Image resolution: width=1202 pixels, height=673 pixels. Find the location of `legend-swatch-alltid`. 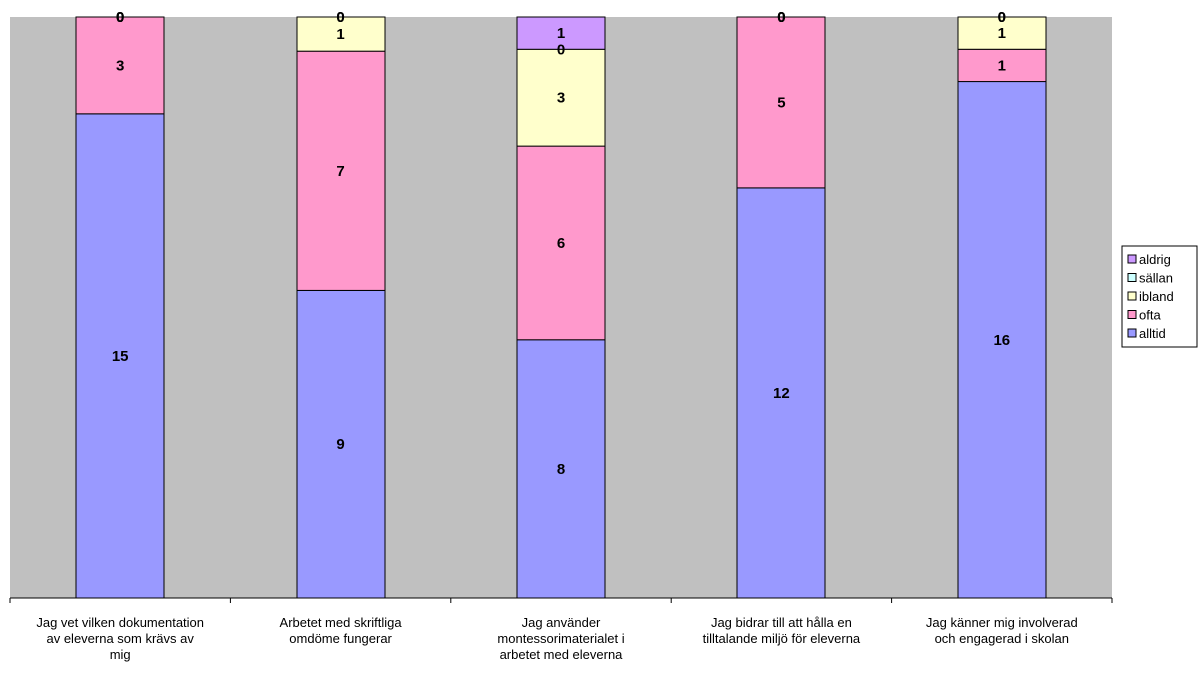

legend-swatch-alltid is located at coordinates (1132, 333).